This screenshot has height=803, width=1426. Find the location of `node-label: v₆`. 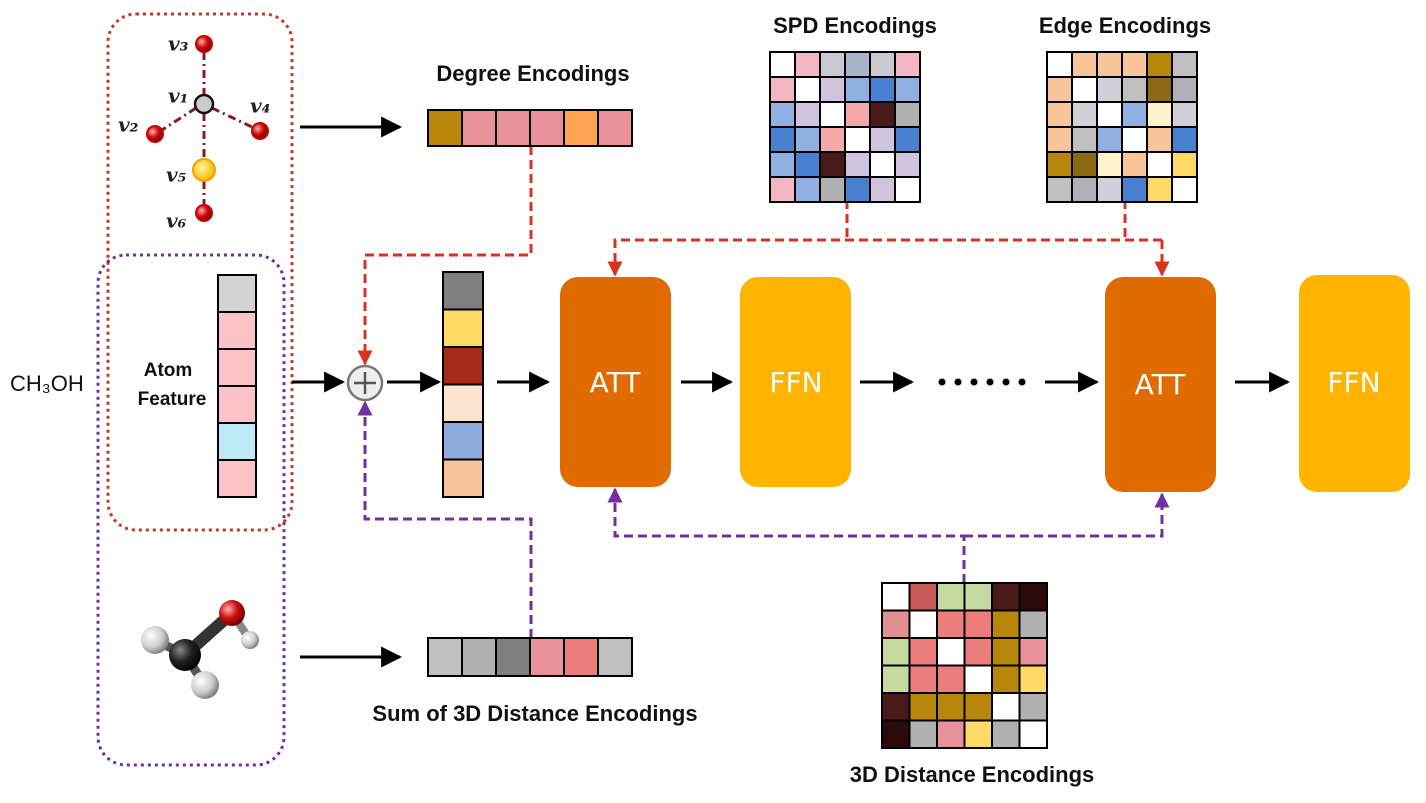

node-label: v₆ is located at coordinates (176, 221).